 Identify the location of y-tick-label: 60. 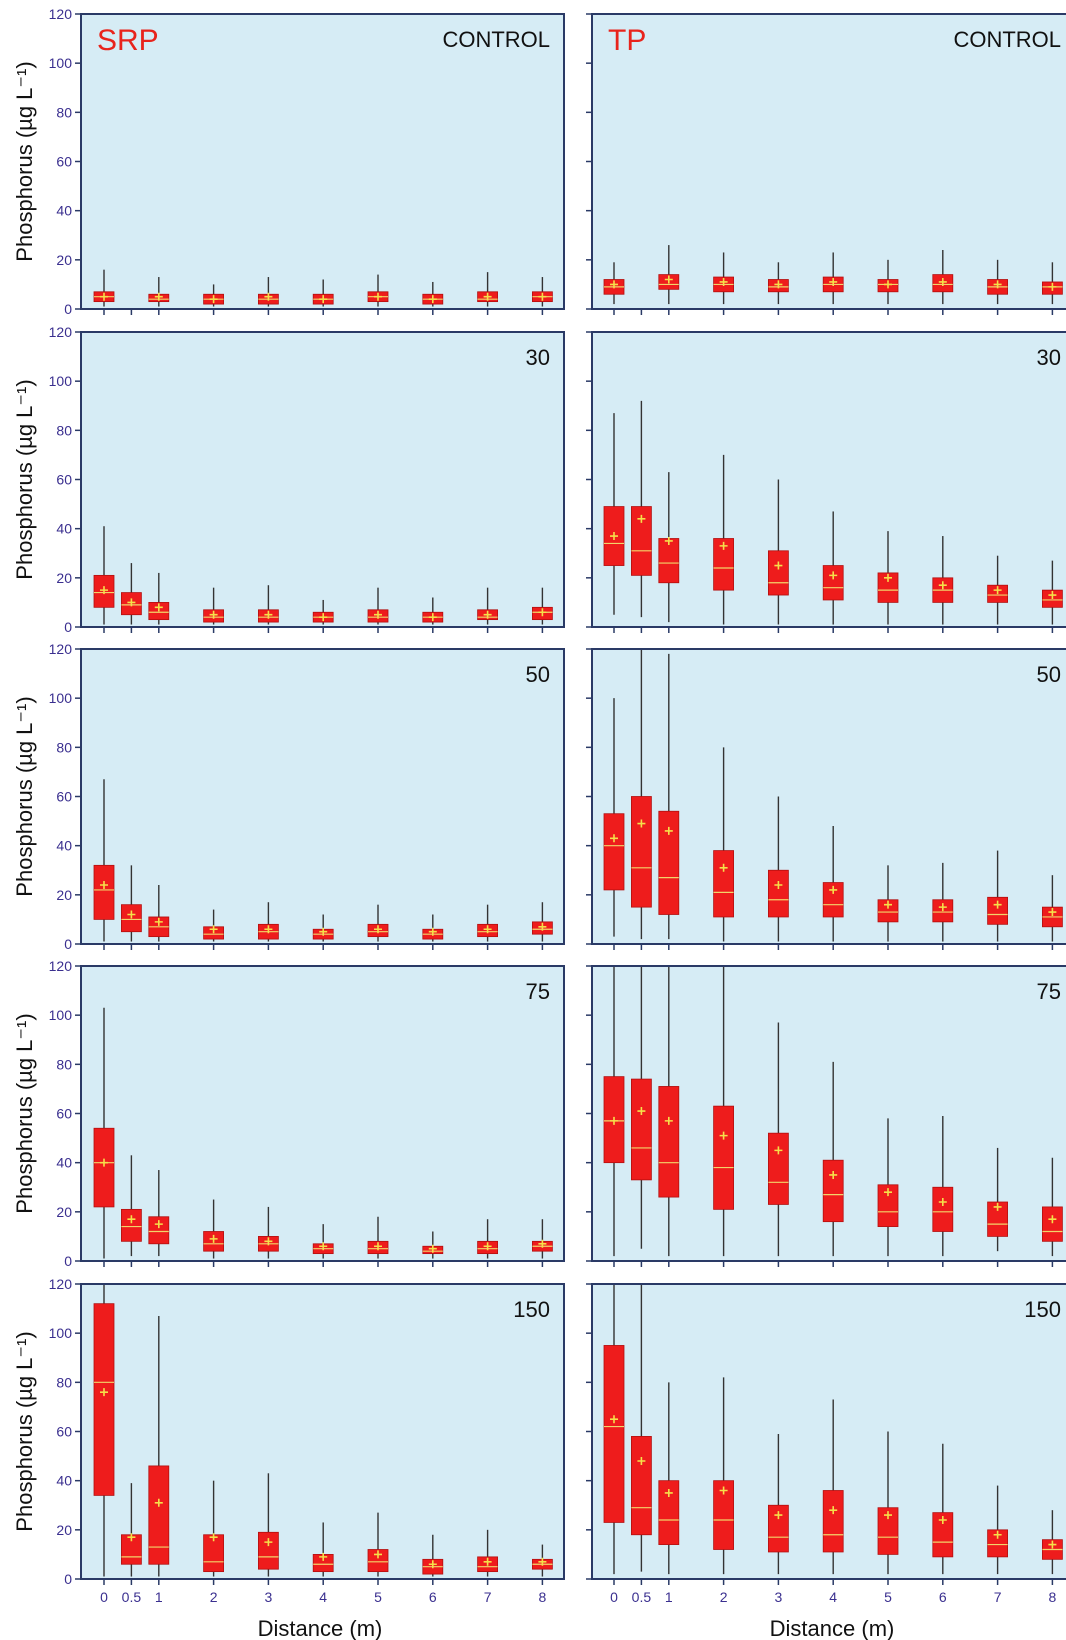
(64, 480).